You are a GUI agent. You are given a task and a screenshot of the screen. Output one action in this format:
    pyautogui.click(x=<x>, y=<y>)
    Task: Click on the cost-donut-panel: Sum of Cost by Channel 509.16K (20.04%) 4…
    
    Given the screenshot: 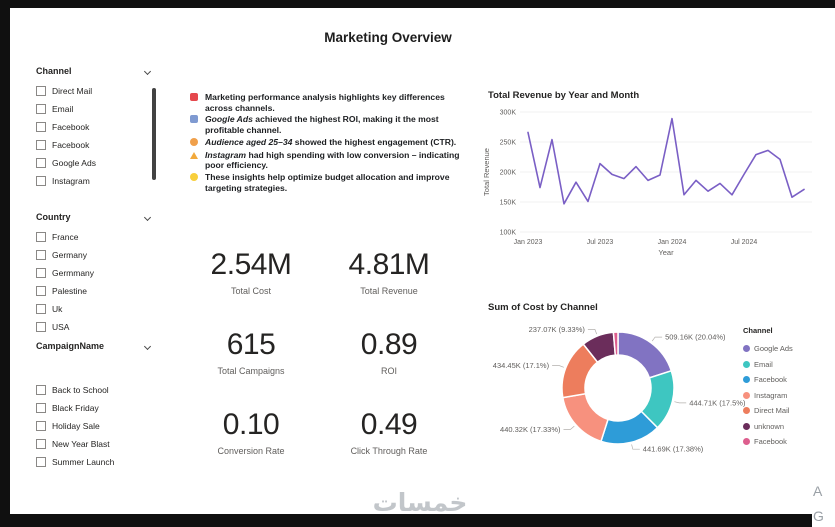 What is the action you would take?
    pyautogui.click(x=656, y=391)
    